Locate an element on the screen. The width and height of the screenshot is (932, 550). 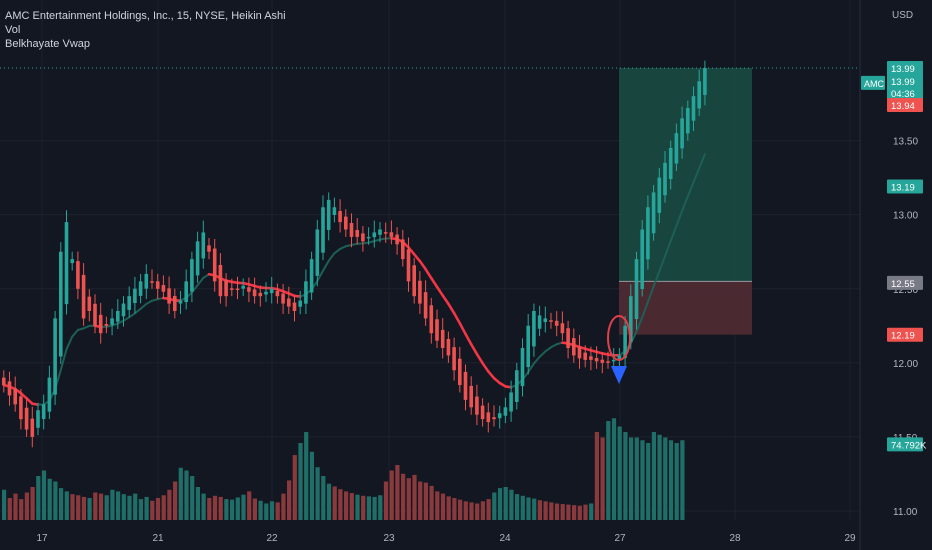
price-badge-value: 12.19 is located at coordinates (903, 336).